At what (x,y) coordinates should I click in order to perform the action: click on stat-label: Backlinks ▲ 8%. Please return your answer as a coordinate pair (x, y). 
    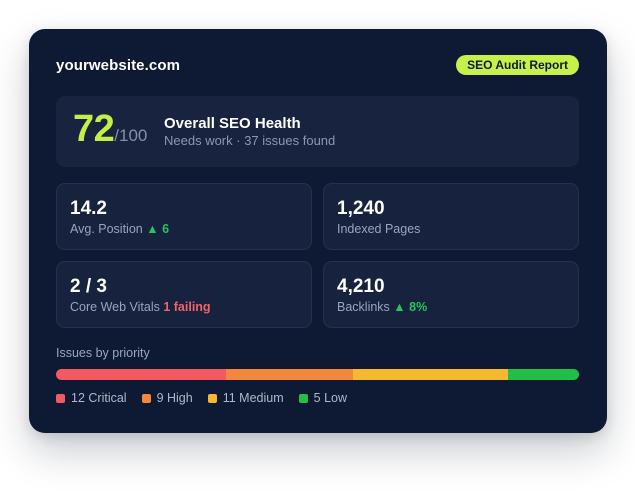
    Looking at the image, I should click on (382, 307).